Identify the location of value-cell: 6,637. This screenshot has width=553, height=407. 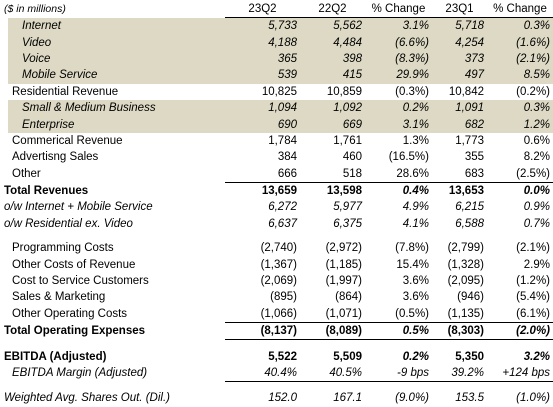
(282, 223).